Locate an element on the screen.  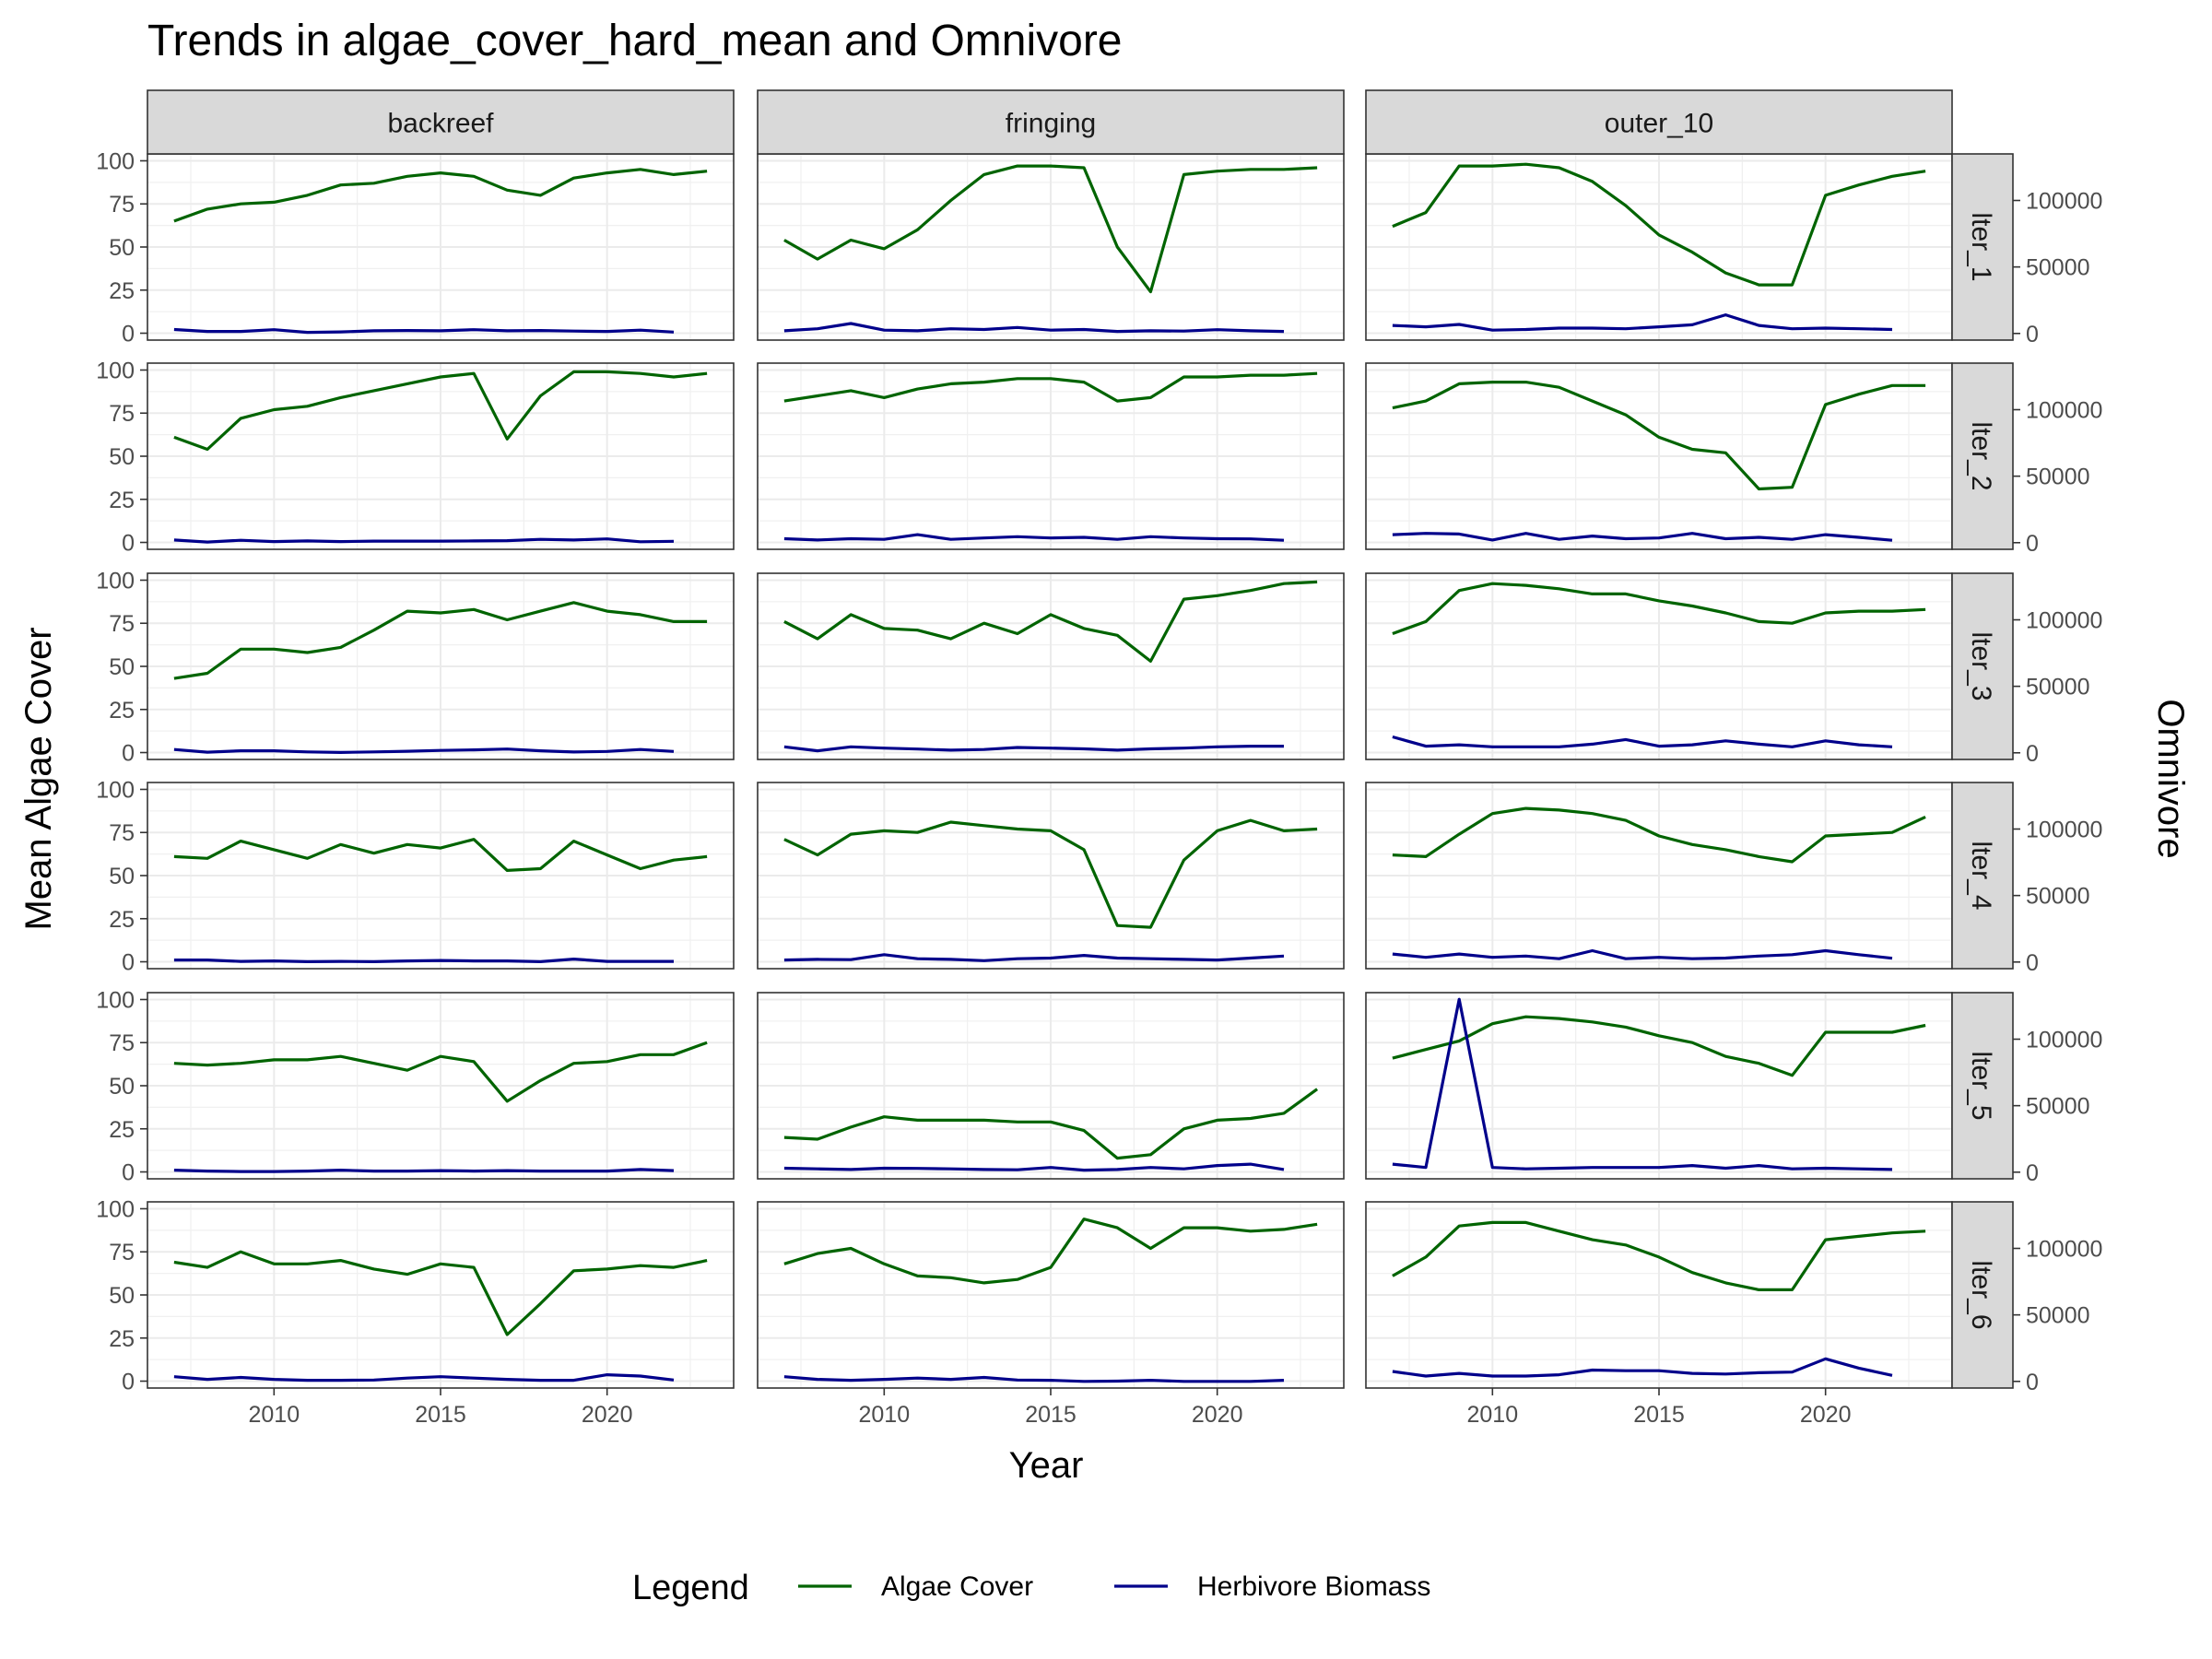
legend-label: Herbivore Biomass is located at coordinates (1313, 1586).